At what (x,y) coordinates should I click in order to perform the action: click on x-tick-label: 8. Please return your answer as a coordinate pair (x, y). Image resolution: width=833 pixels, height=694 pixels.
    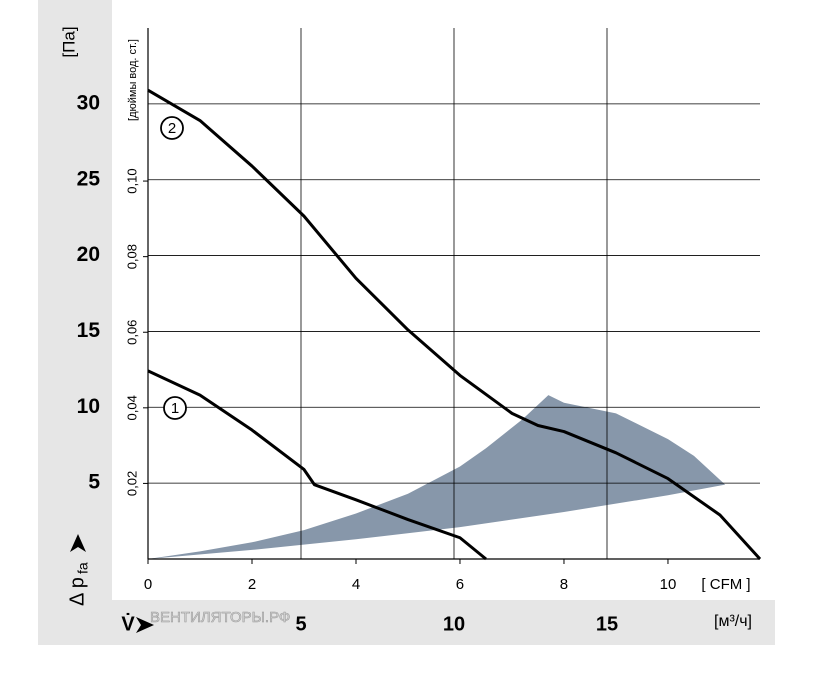
    Looking at the image, I should click on (564, 584).